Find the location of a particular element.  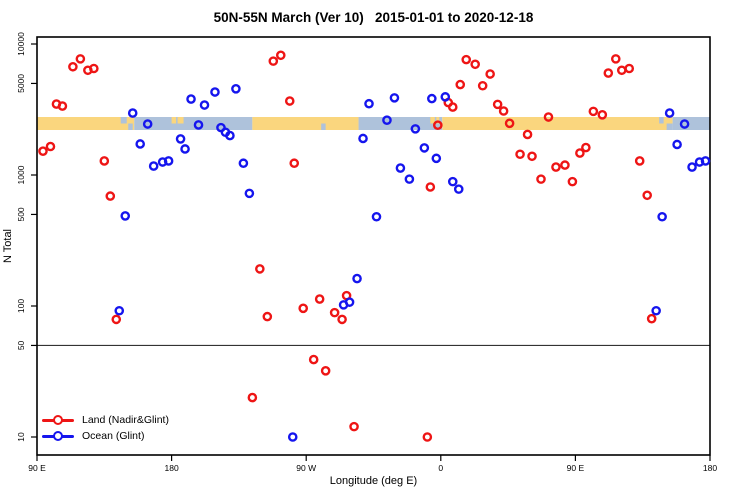

y-tick-label: 500 is located at coordinates (21, 214).